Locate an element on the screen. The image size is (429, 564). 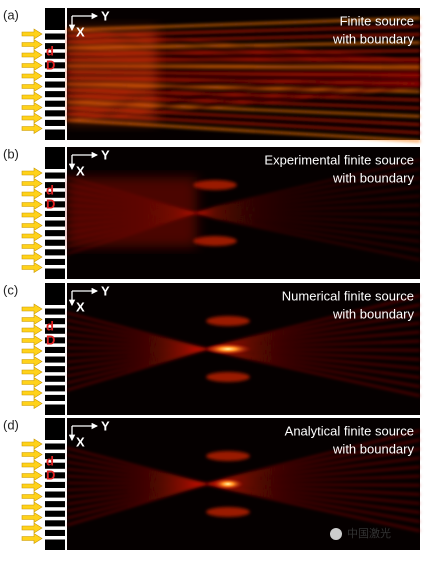
panel-label: (d) is located at coordinates (11, 424).